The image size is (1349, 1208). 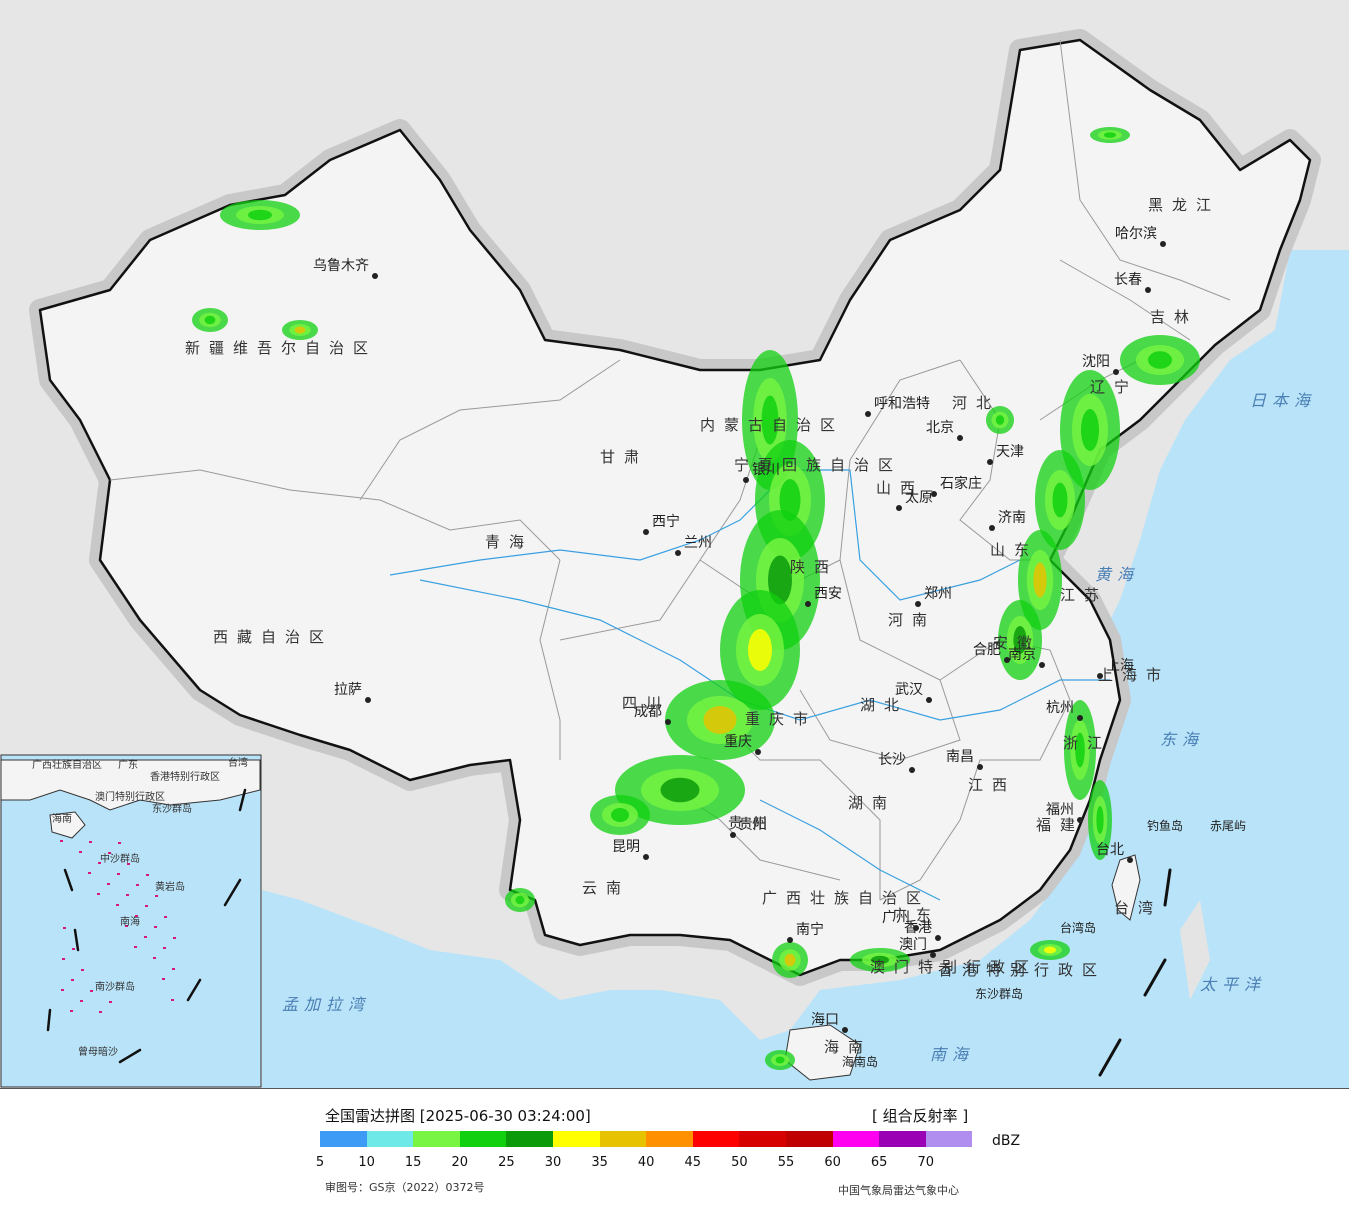 I want to click on city-label: 广州, so click(x=896, y=918).